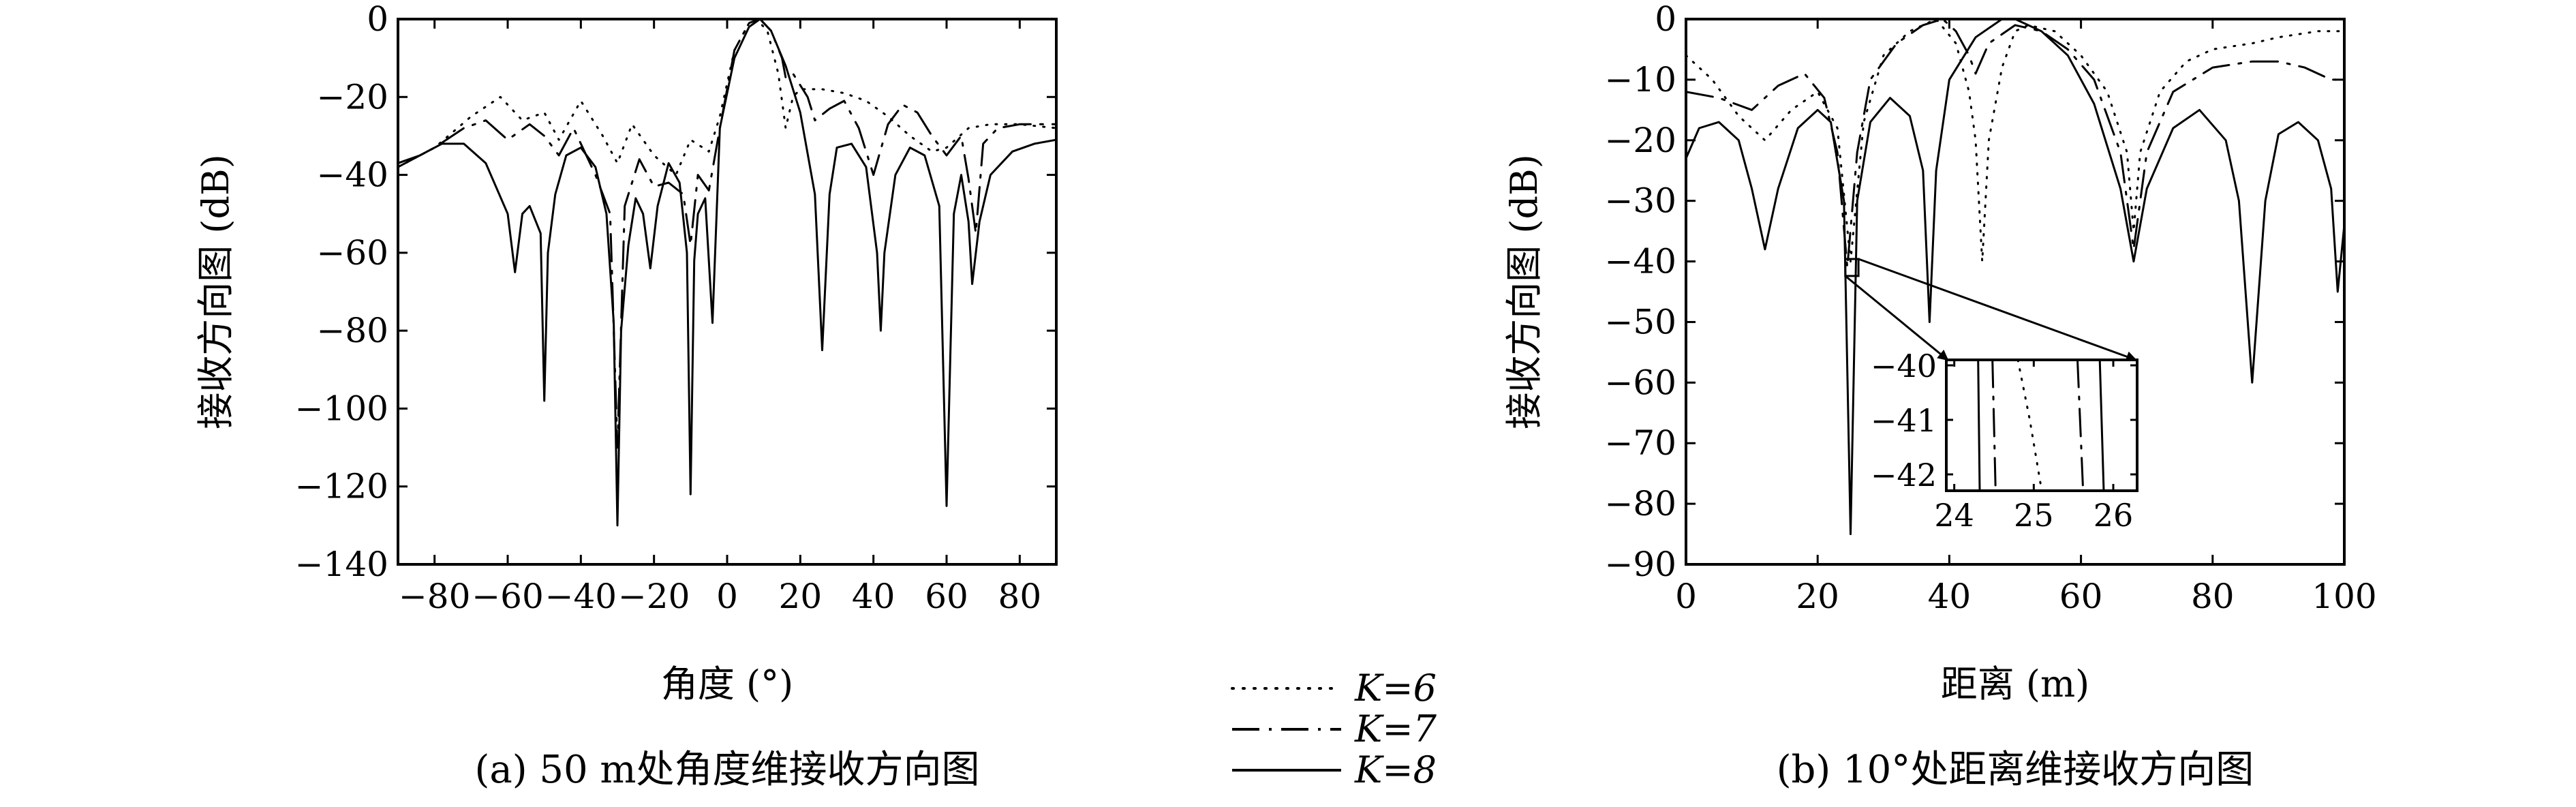  What do you see at coordinates (2015, 684) in the screenshot?
I see `chart-b-xlabel: 距离 (m)` at bounding box center [2015, 684].